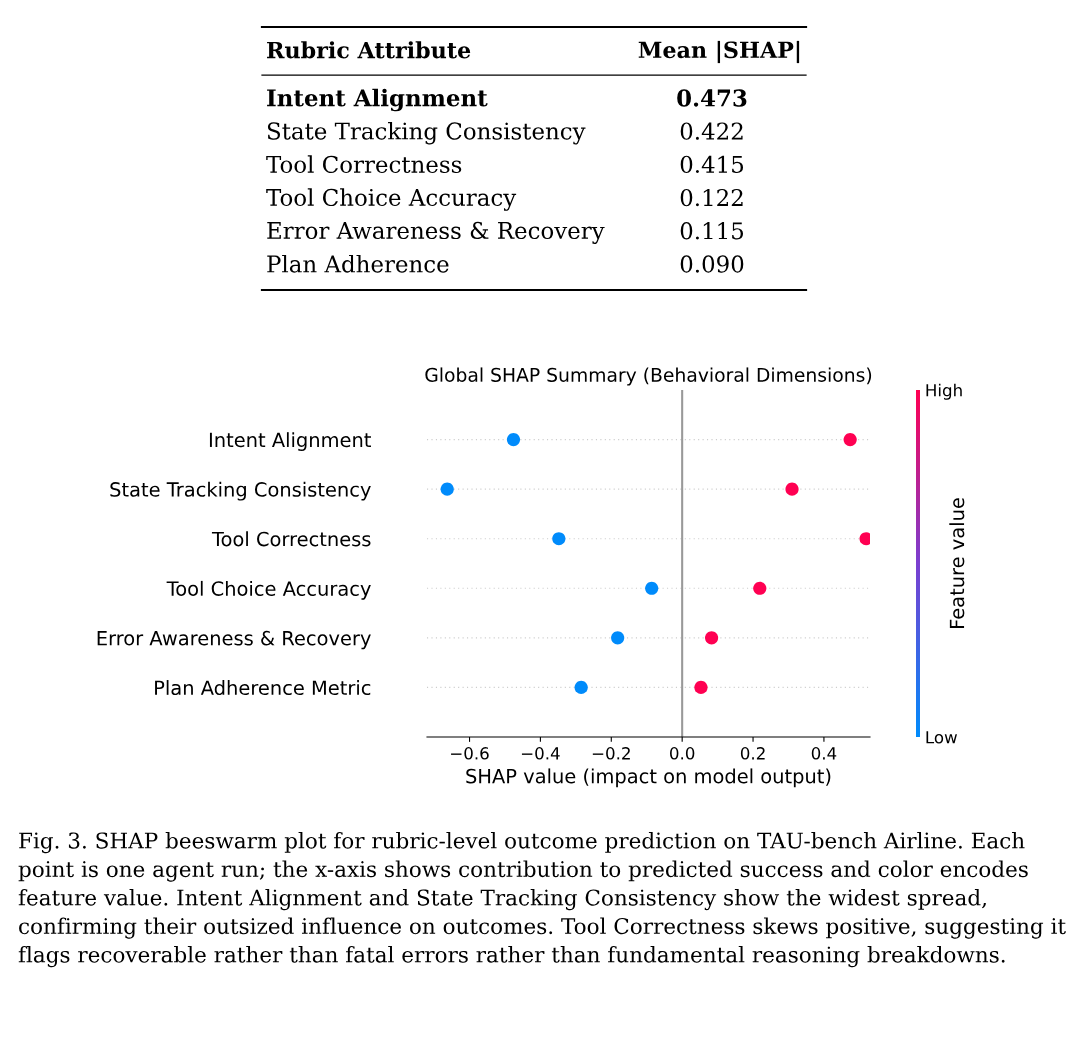 This screenshot has height=1055, width=1069. What do you see at coordinates (752, 753) in the screenshot?
I see `x-tick-label: 0.2` at bounding box center [752, 753].